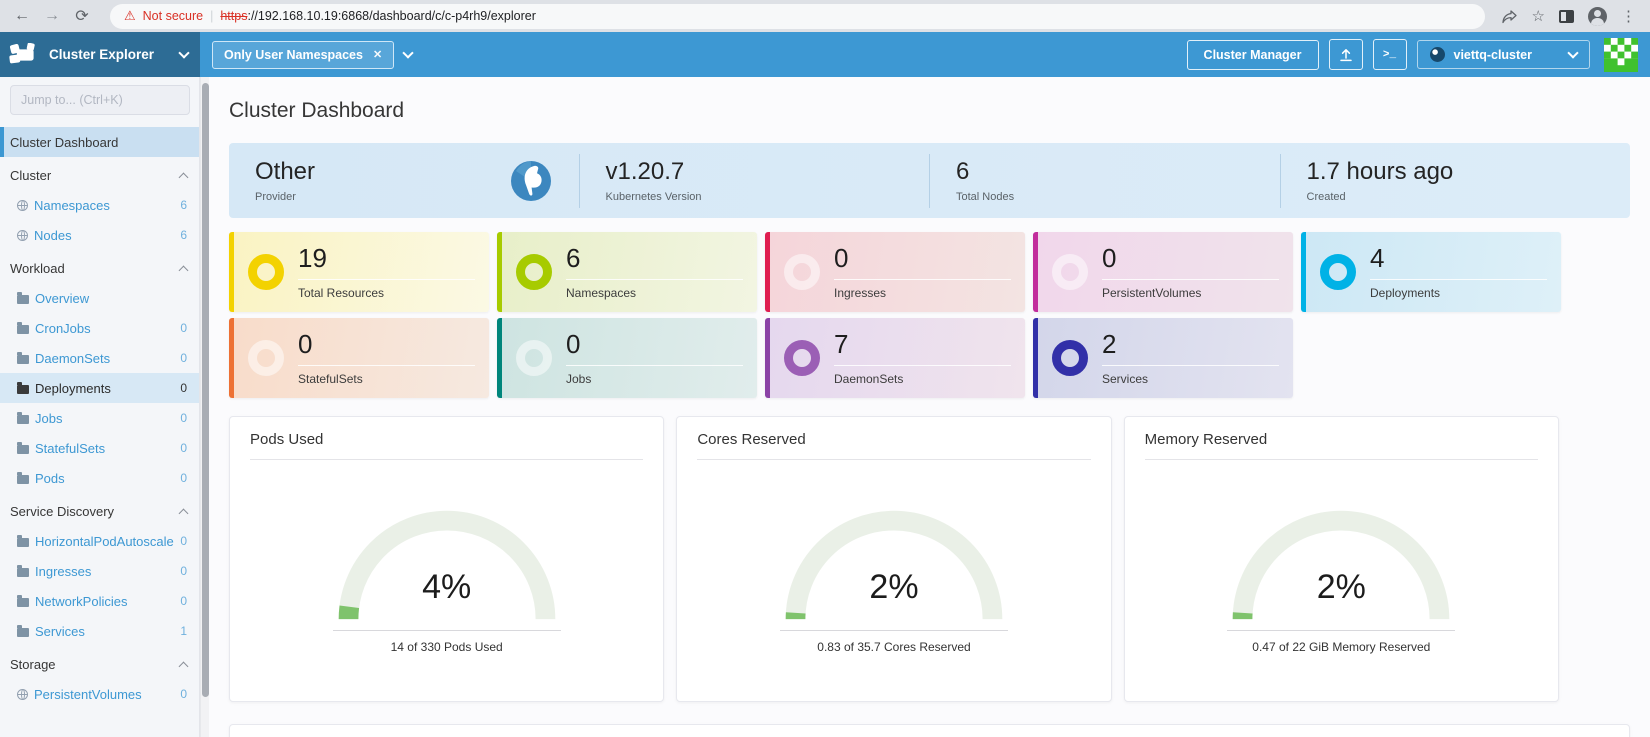 This screenshot has height=737, width=1650. What do you see at coordinates (173, 16) in the screenshot?
I see `not-secure-label: Not secure` at bounding box center [173, 16].